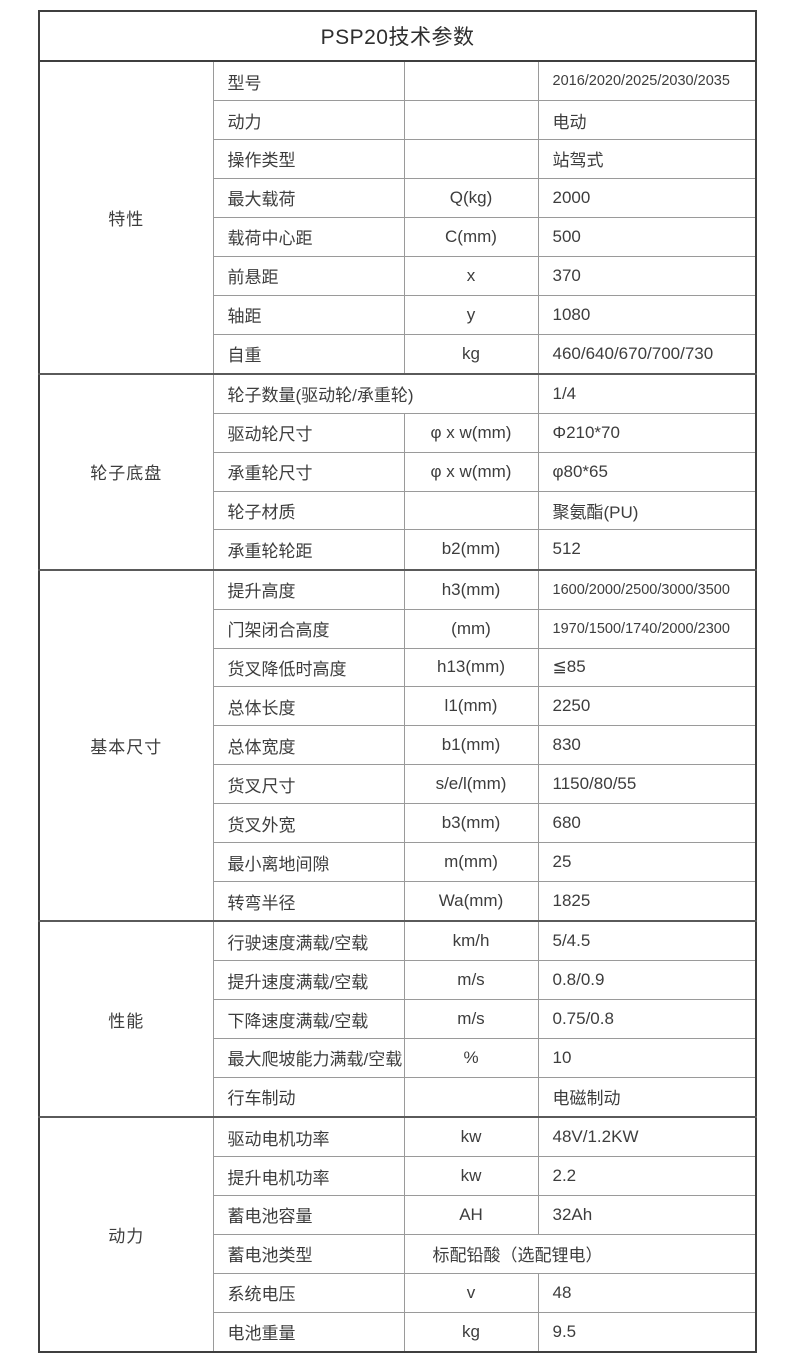 The width and height of the screenshot is (790, 1371). What do you see at coordinates (647, 1019) in the screenshot?
I see `spec-value: 0.75/0.8` at bounding box center [647, 1019].